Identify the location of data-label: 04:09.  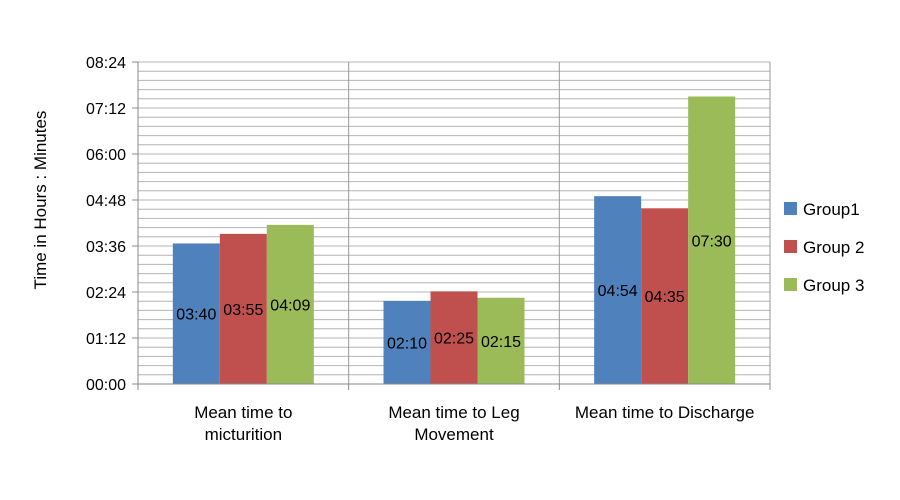
(290, 305).